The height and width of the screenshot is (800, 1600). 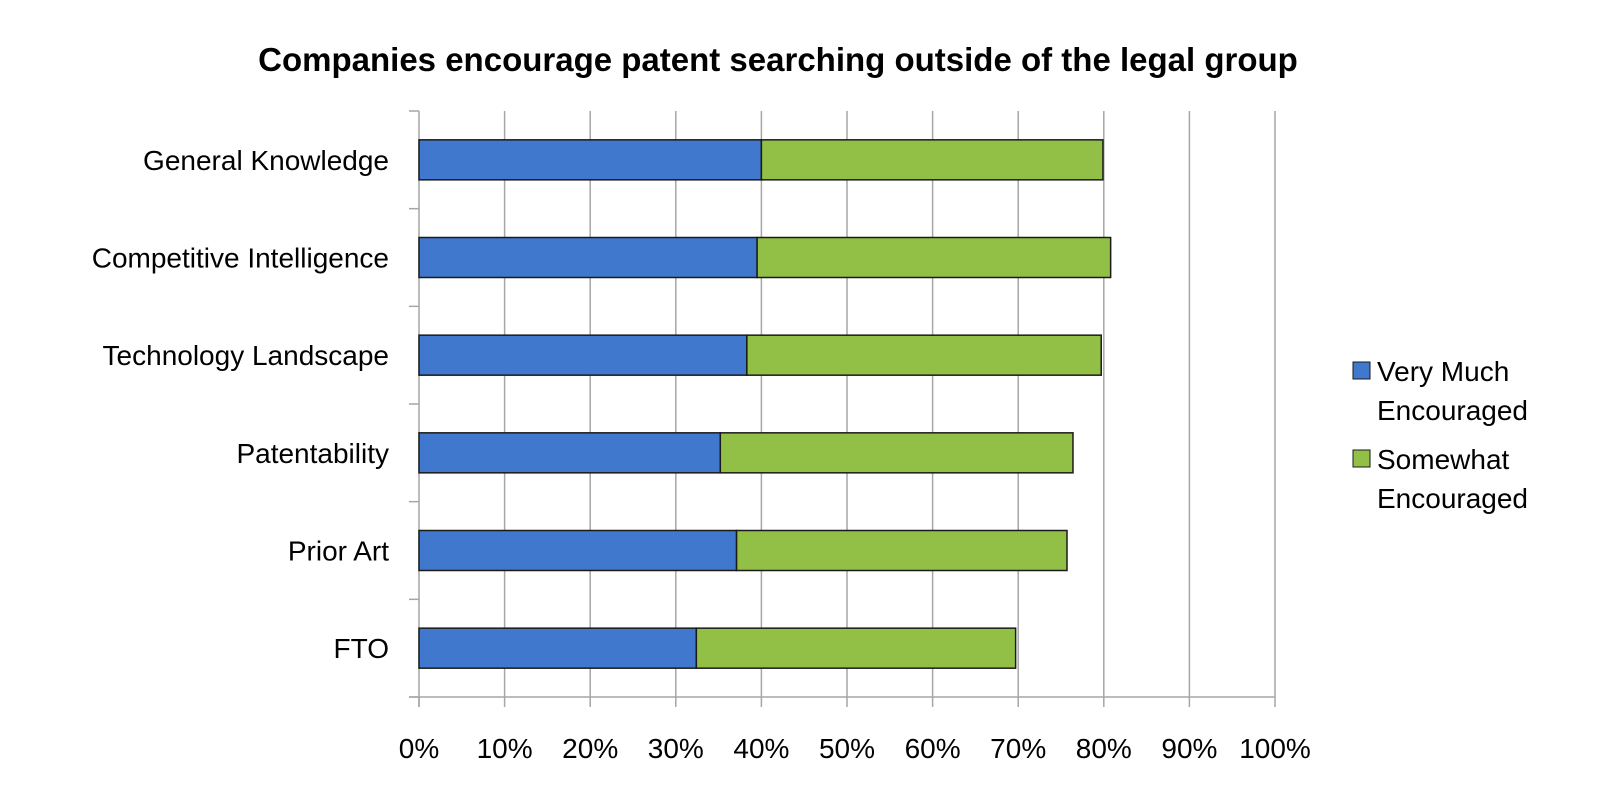 I want to click on x-tick-label: 30%, so click(x=676, y=748).